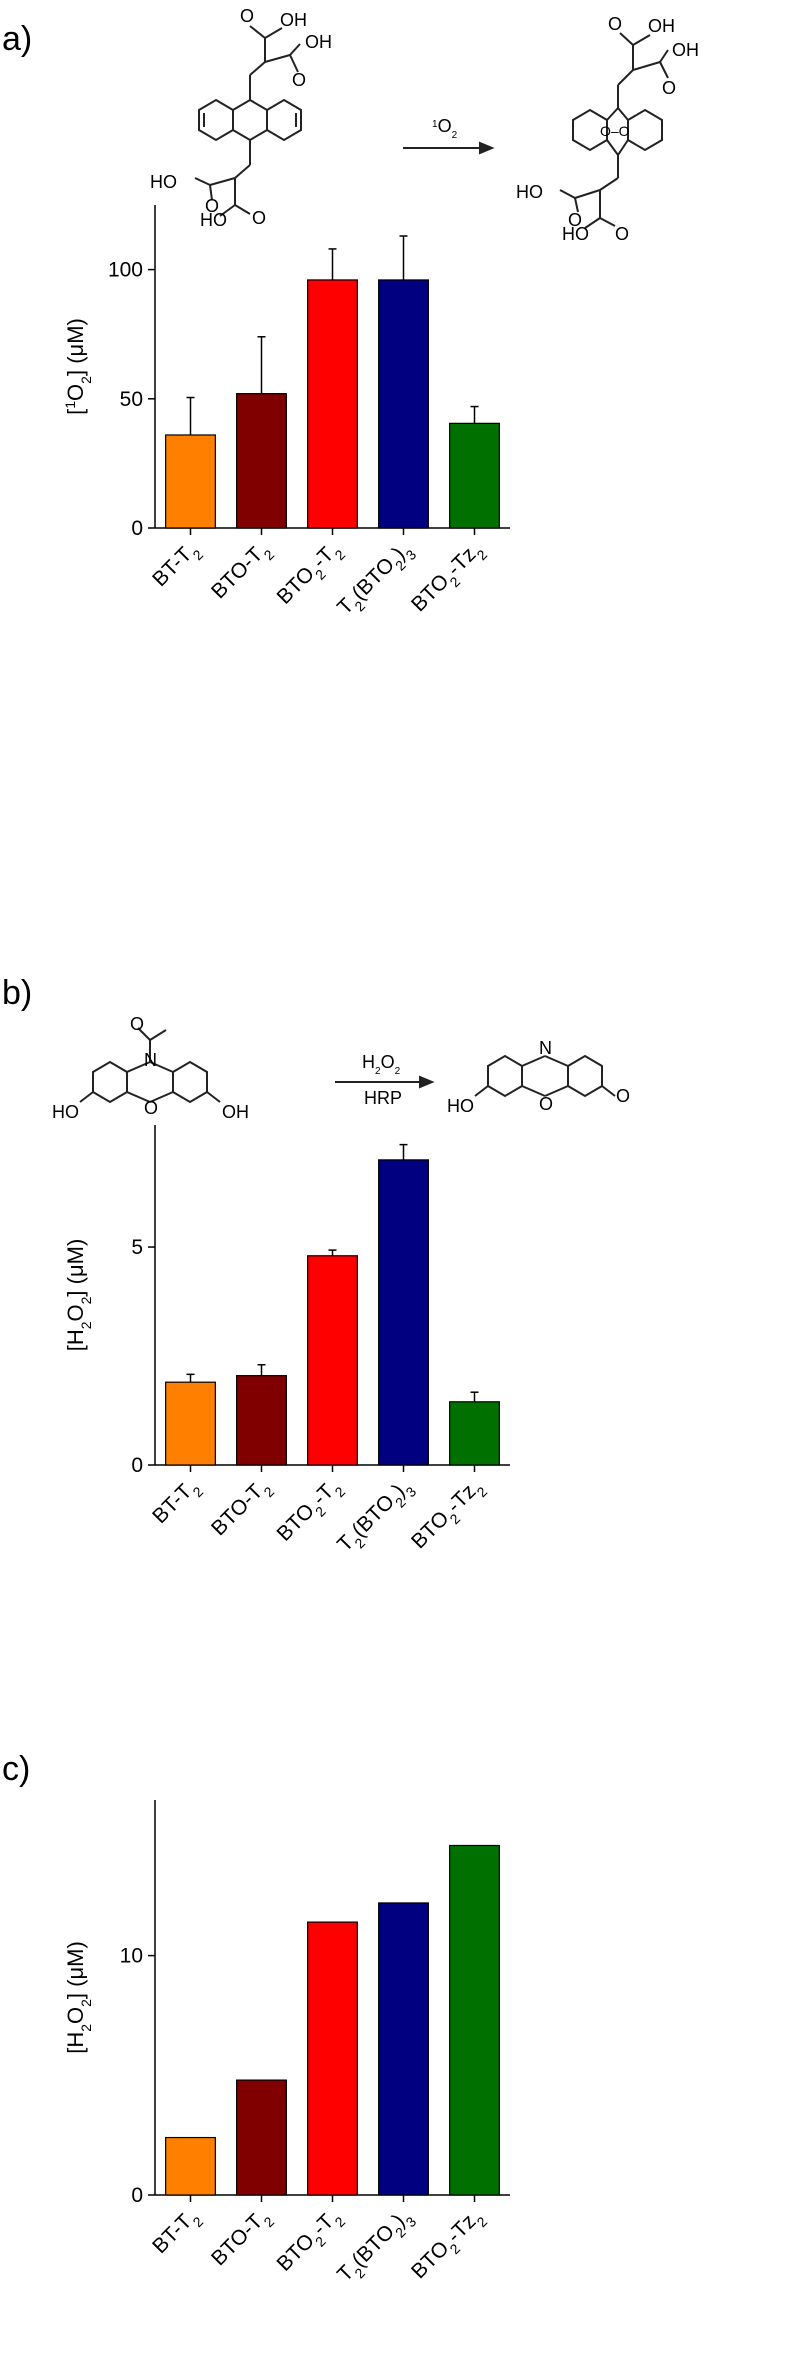  I want to click on y-tick-label: 5, so click(137, 1247).